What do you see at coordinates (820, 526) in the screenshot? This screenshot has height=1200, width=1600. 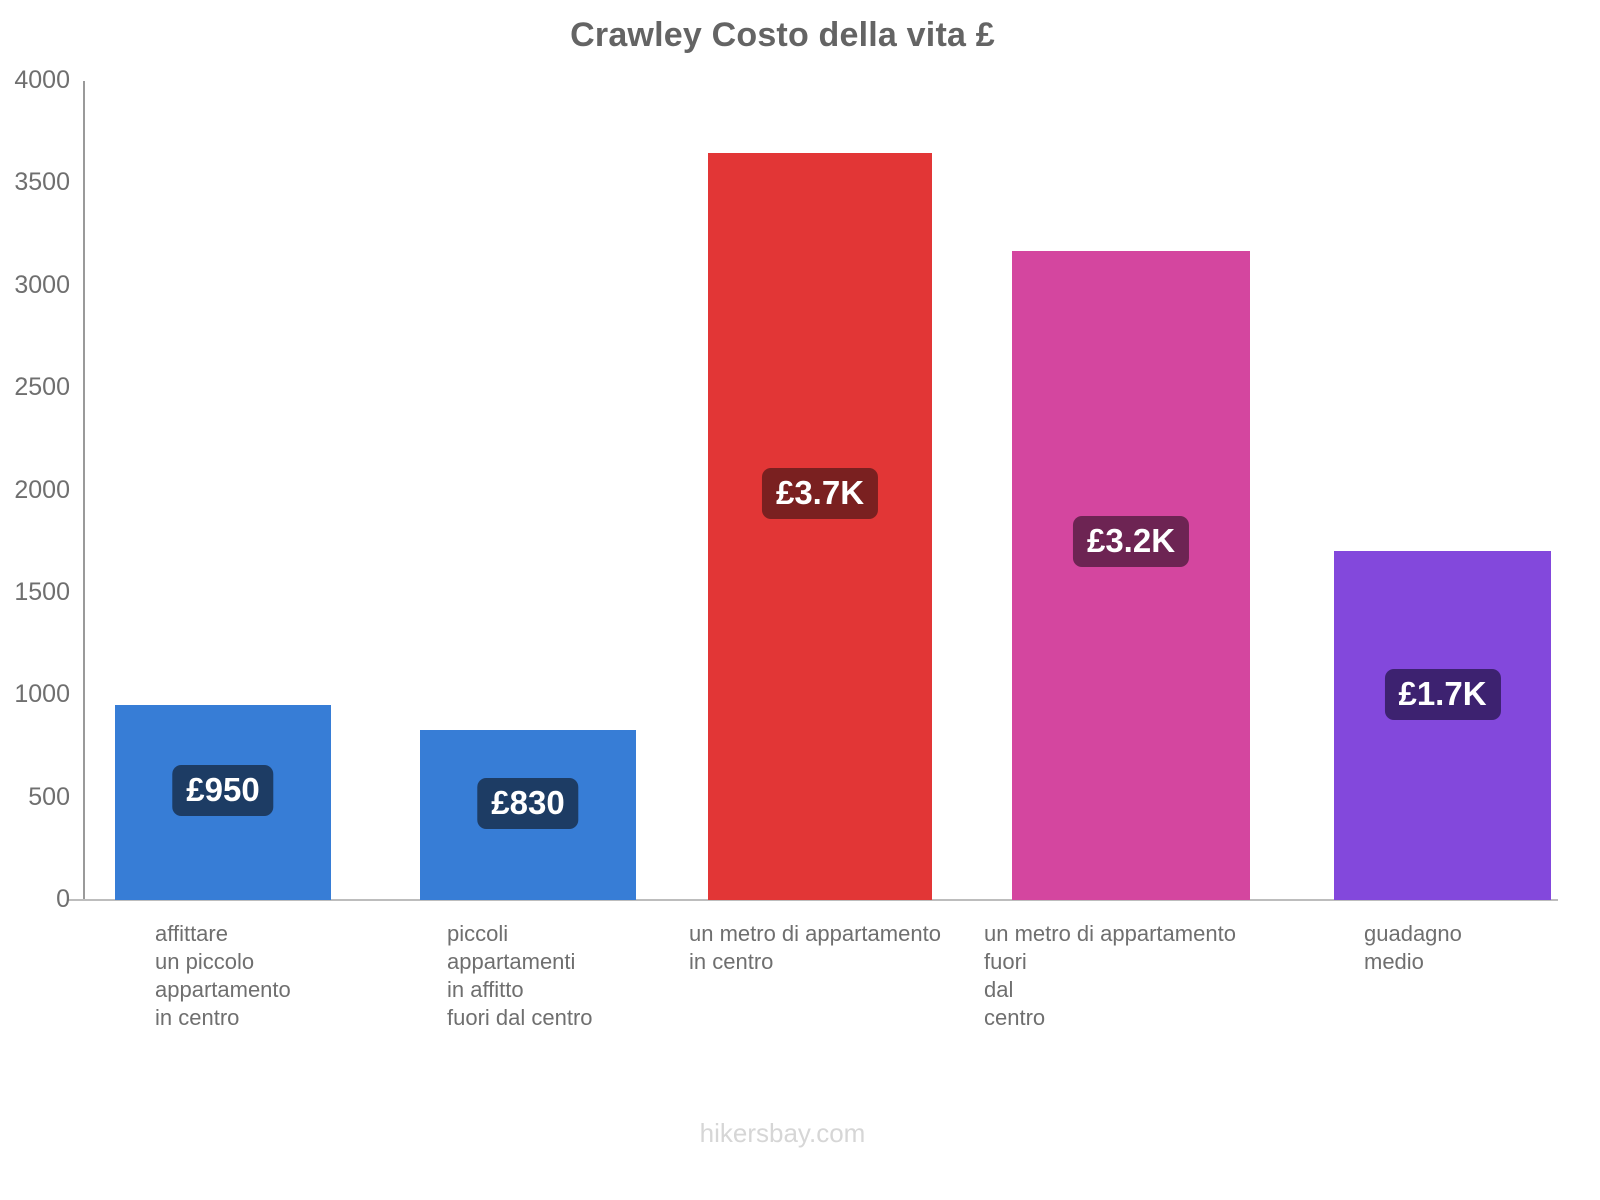 I see `bar: £3.7K` at bounding box center [820, 526].